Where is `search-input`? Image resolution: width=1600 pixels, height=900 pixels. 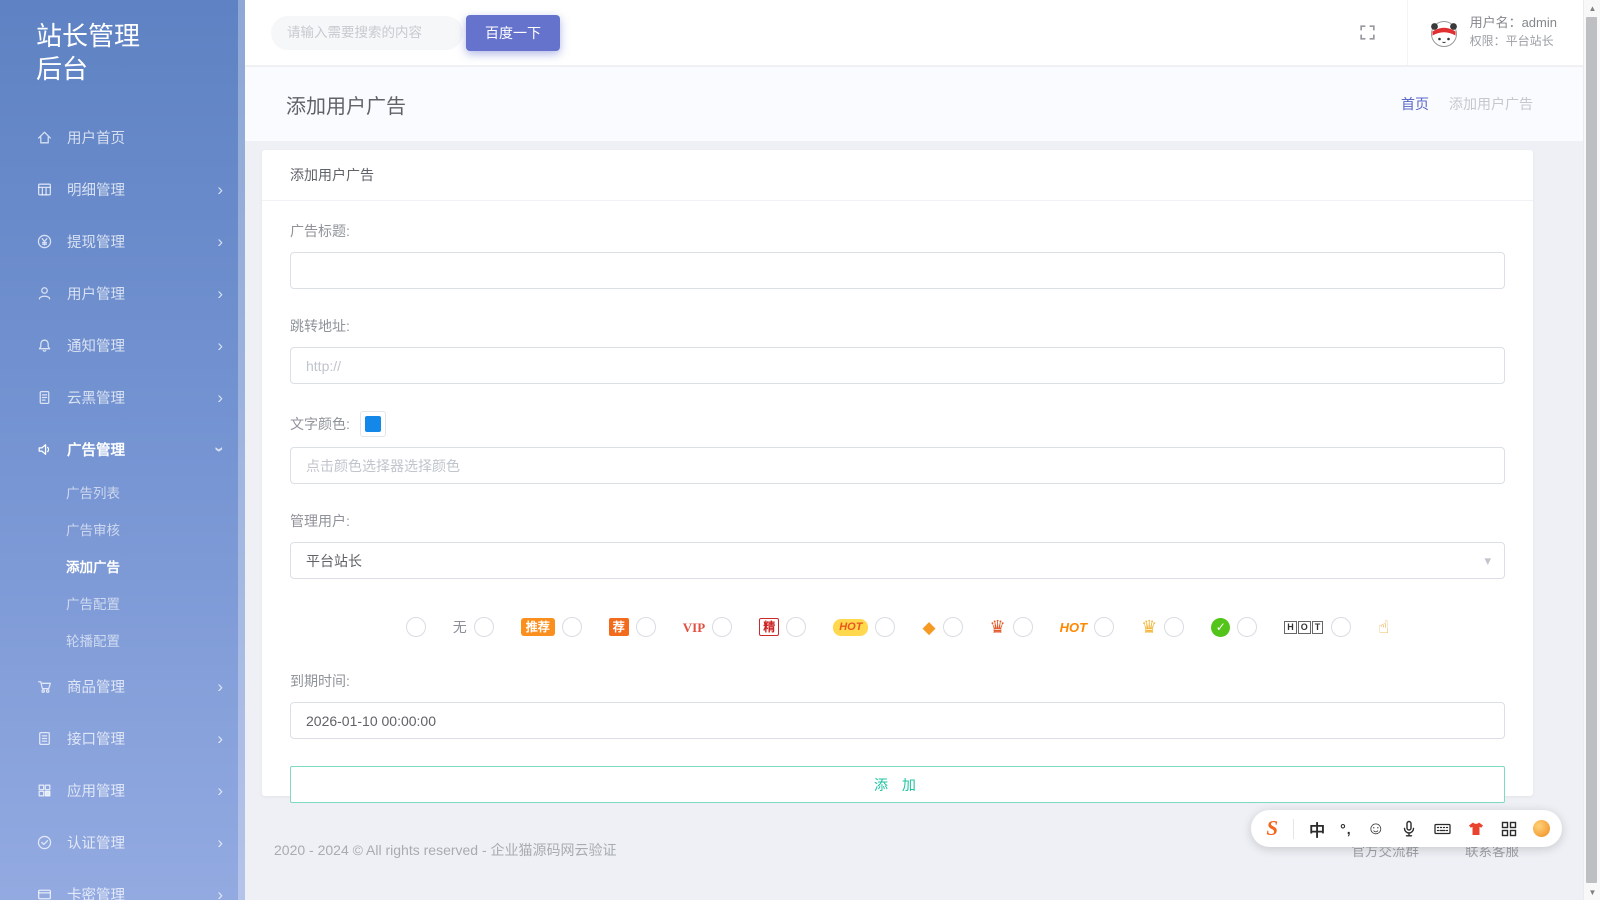
search-input is located at coordinates (367, 32).